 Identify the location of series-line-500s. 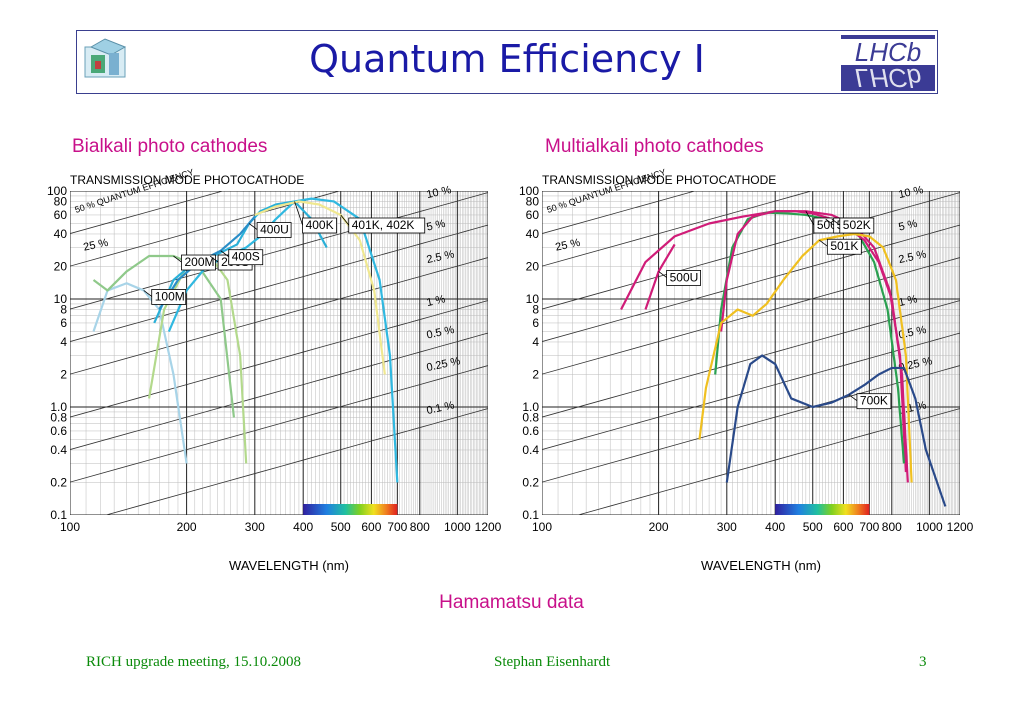
(764, 341).